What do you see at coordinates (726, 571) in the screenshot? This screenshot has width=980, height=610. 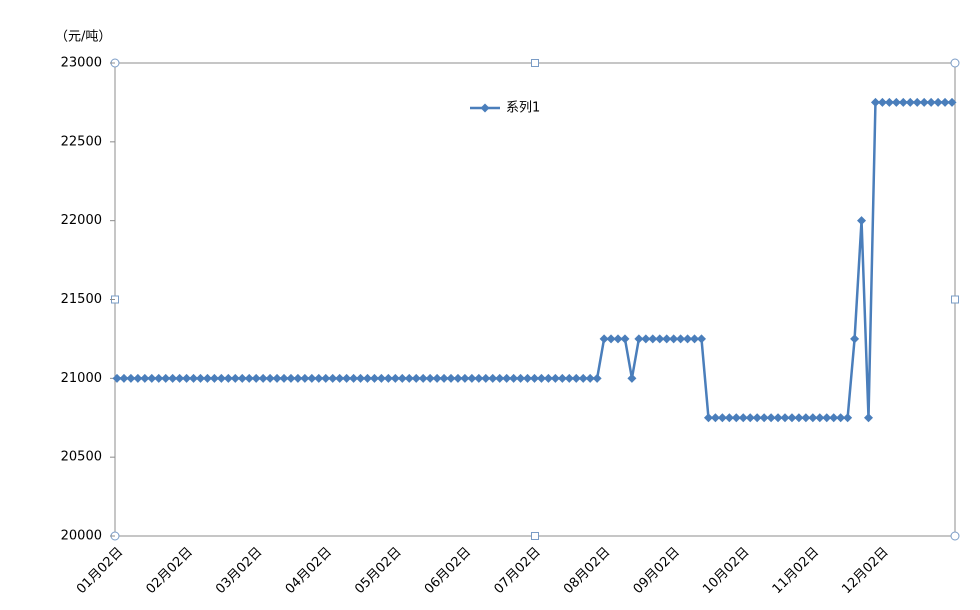 I see `x-tick-label: 10月02日` at bounding box center [726, 571].